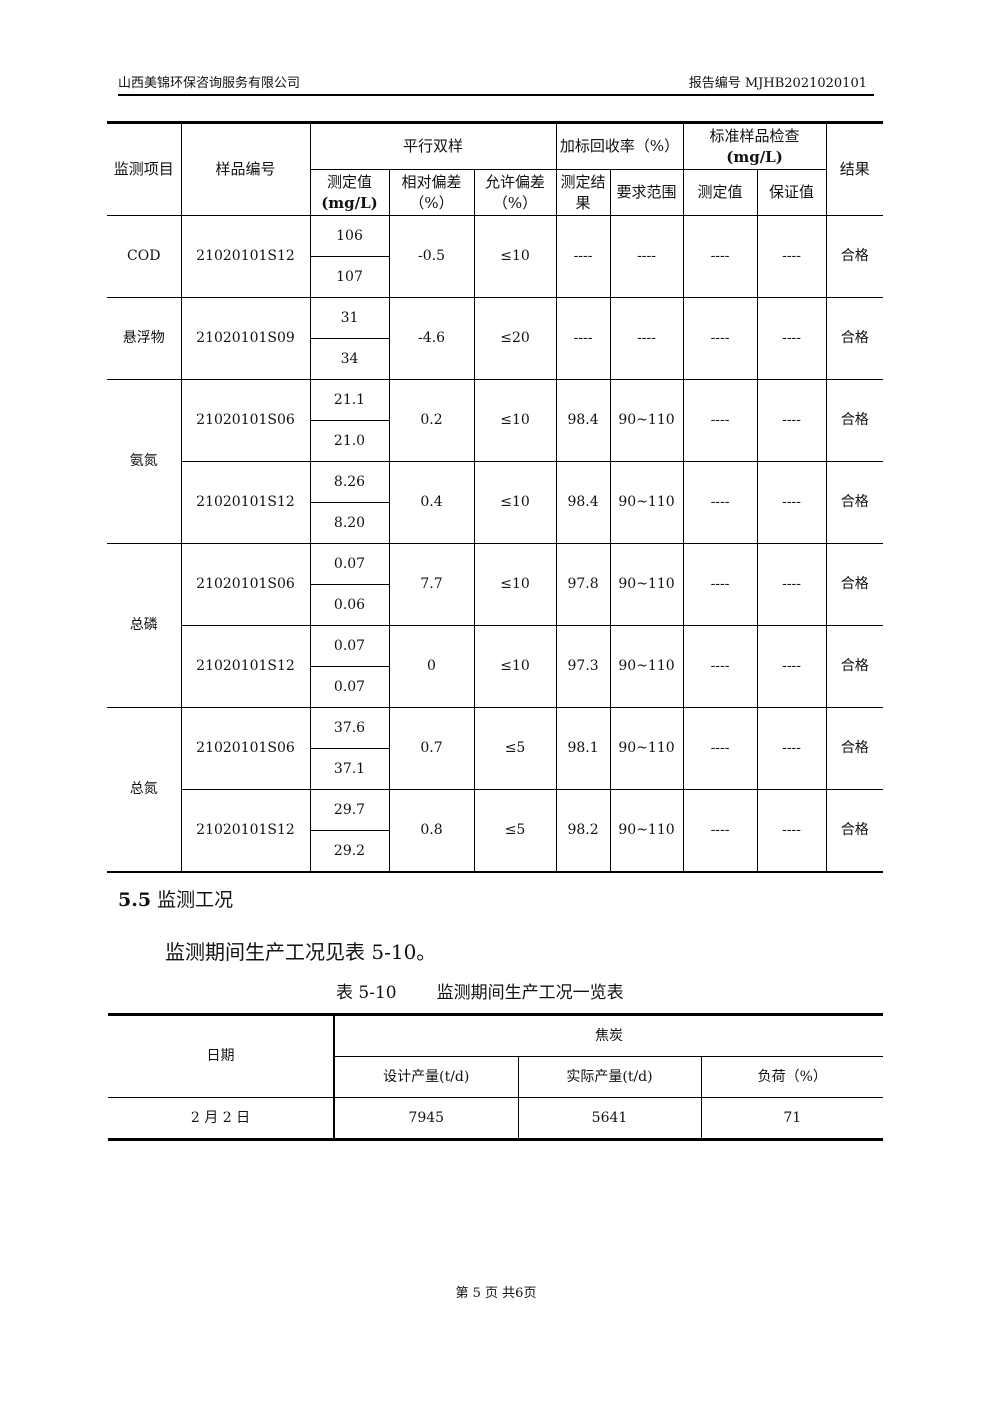  I want to click on th-rec-result: 测定结果, so click(583, 192).